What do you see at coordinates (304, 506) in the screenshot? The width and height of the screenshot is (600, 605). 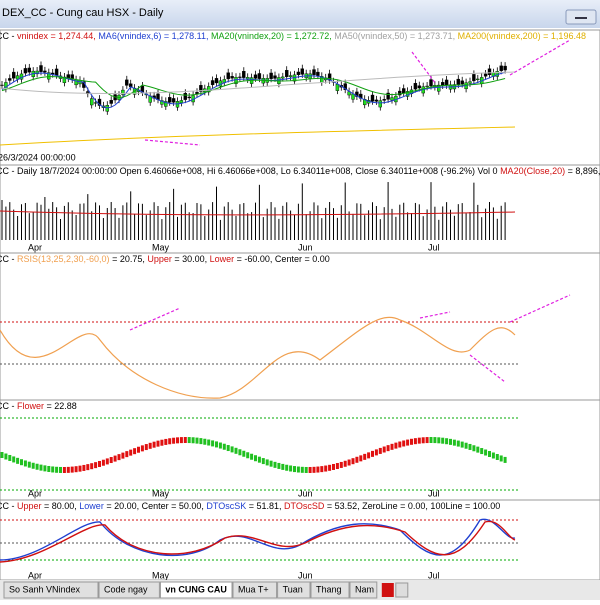 I see `header-segment: DTOscSD` at bounding box center [304, 506].